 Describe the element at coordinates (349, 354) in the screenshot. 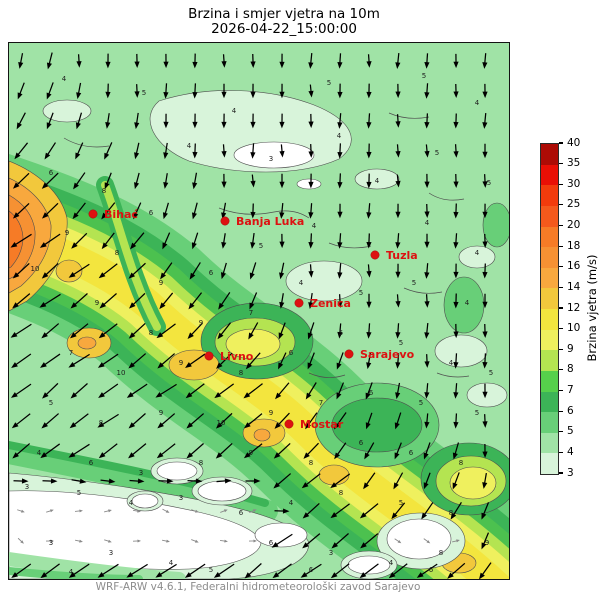

I see `city-marker-sarajevo` at that location.